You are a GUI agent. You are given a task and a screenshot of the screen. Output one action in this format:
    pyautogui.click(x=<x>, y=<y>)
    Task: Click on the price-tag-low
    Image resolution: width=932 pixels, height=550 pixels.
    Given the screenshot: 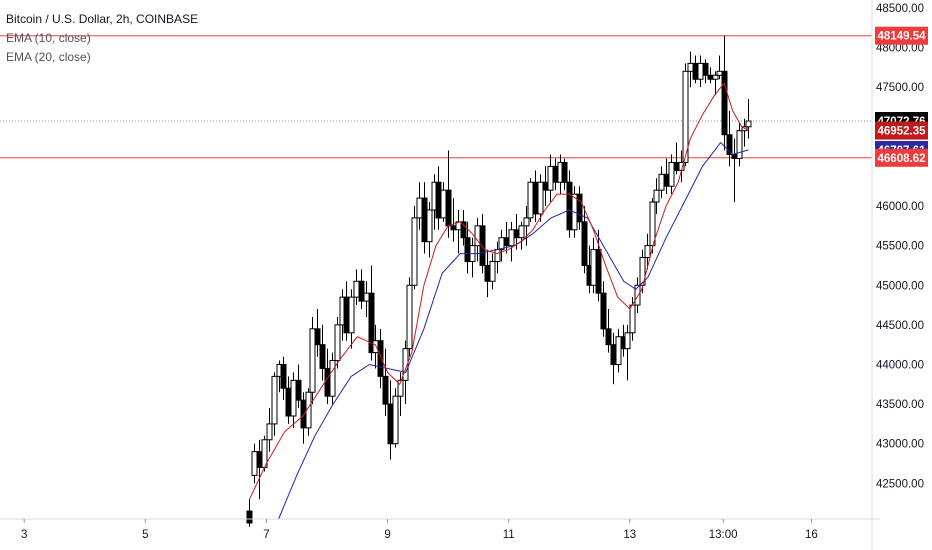 What is the action you would take?
    pyautogui.click(x=901, y=157)
    